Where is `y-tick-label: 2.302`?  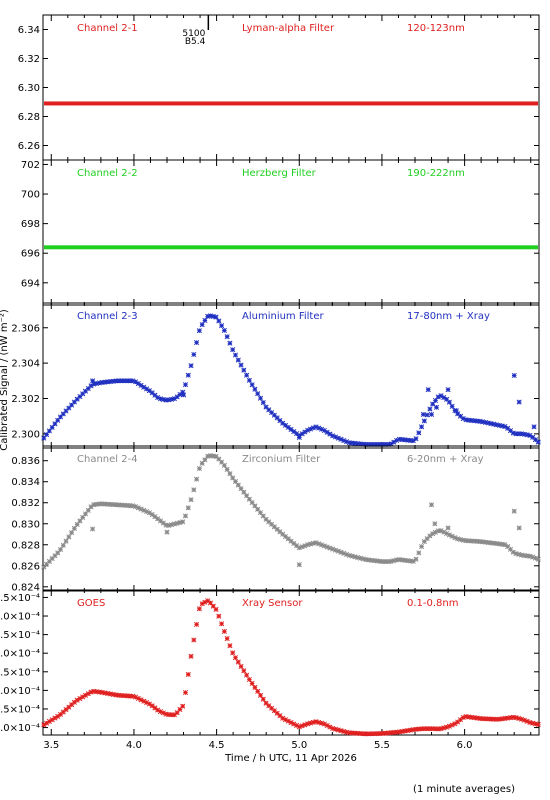 y-tick-label: 2.302 is located at coordinates (25, 399).